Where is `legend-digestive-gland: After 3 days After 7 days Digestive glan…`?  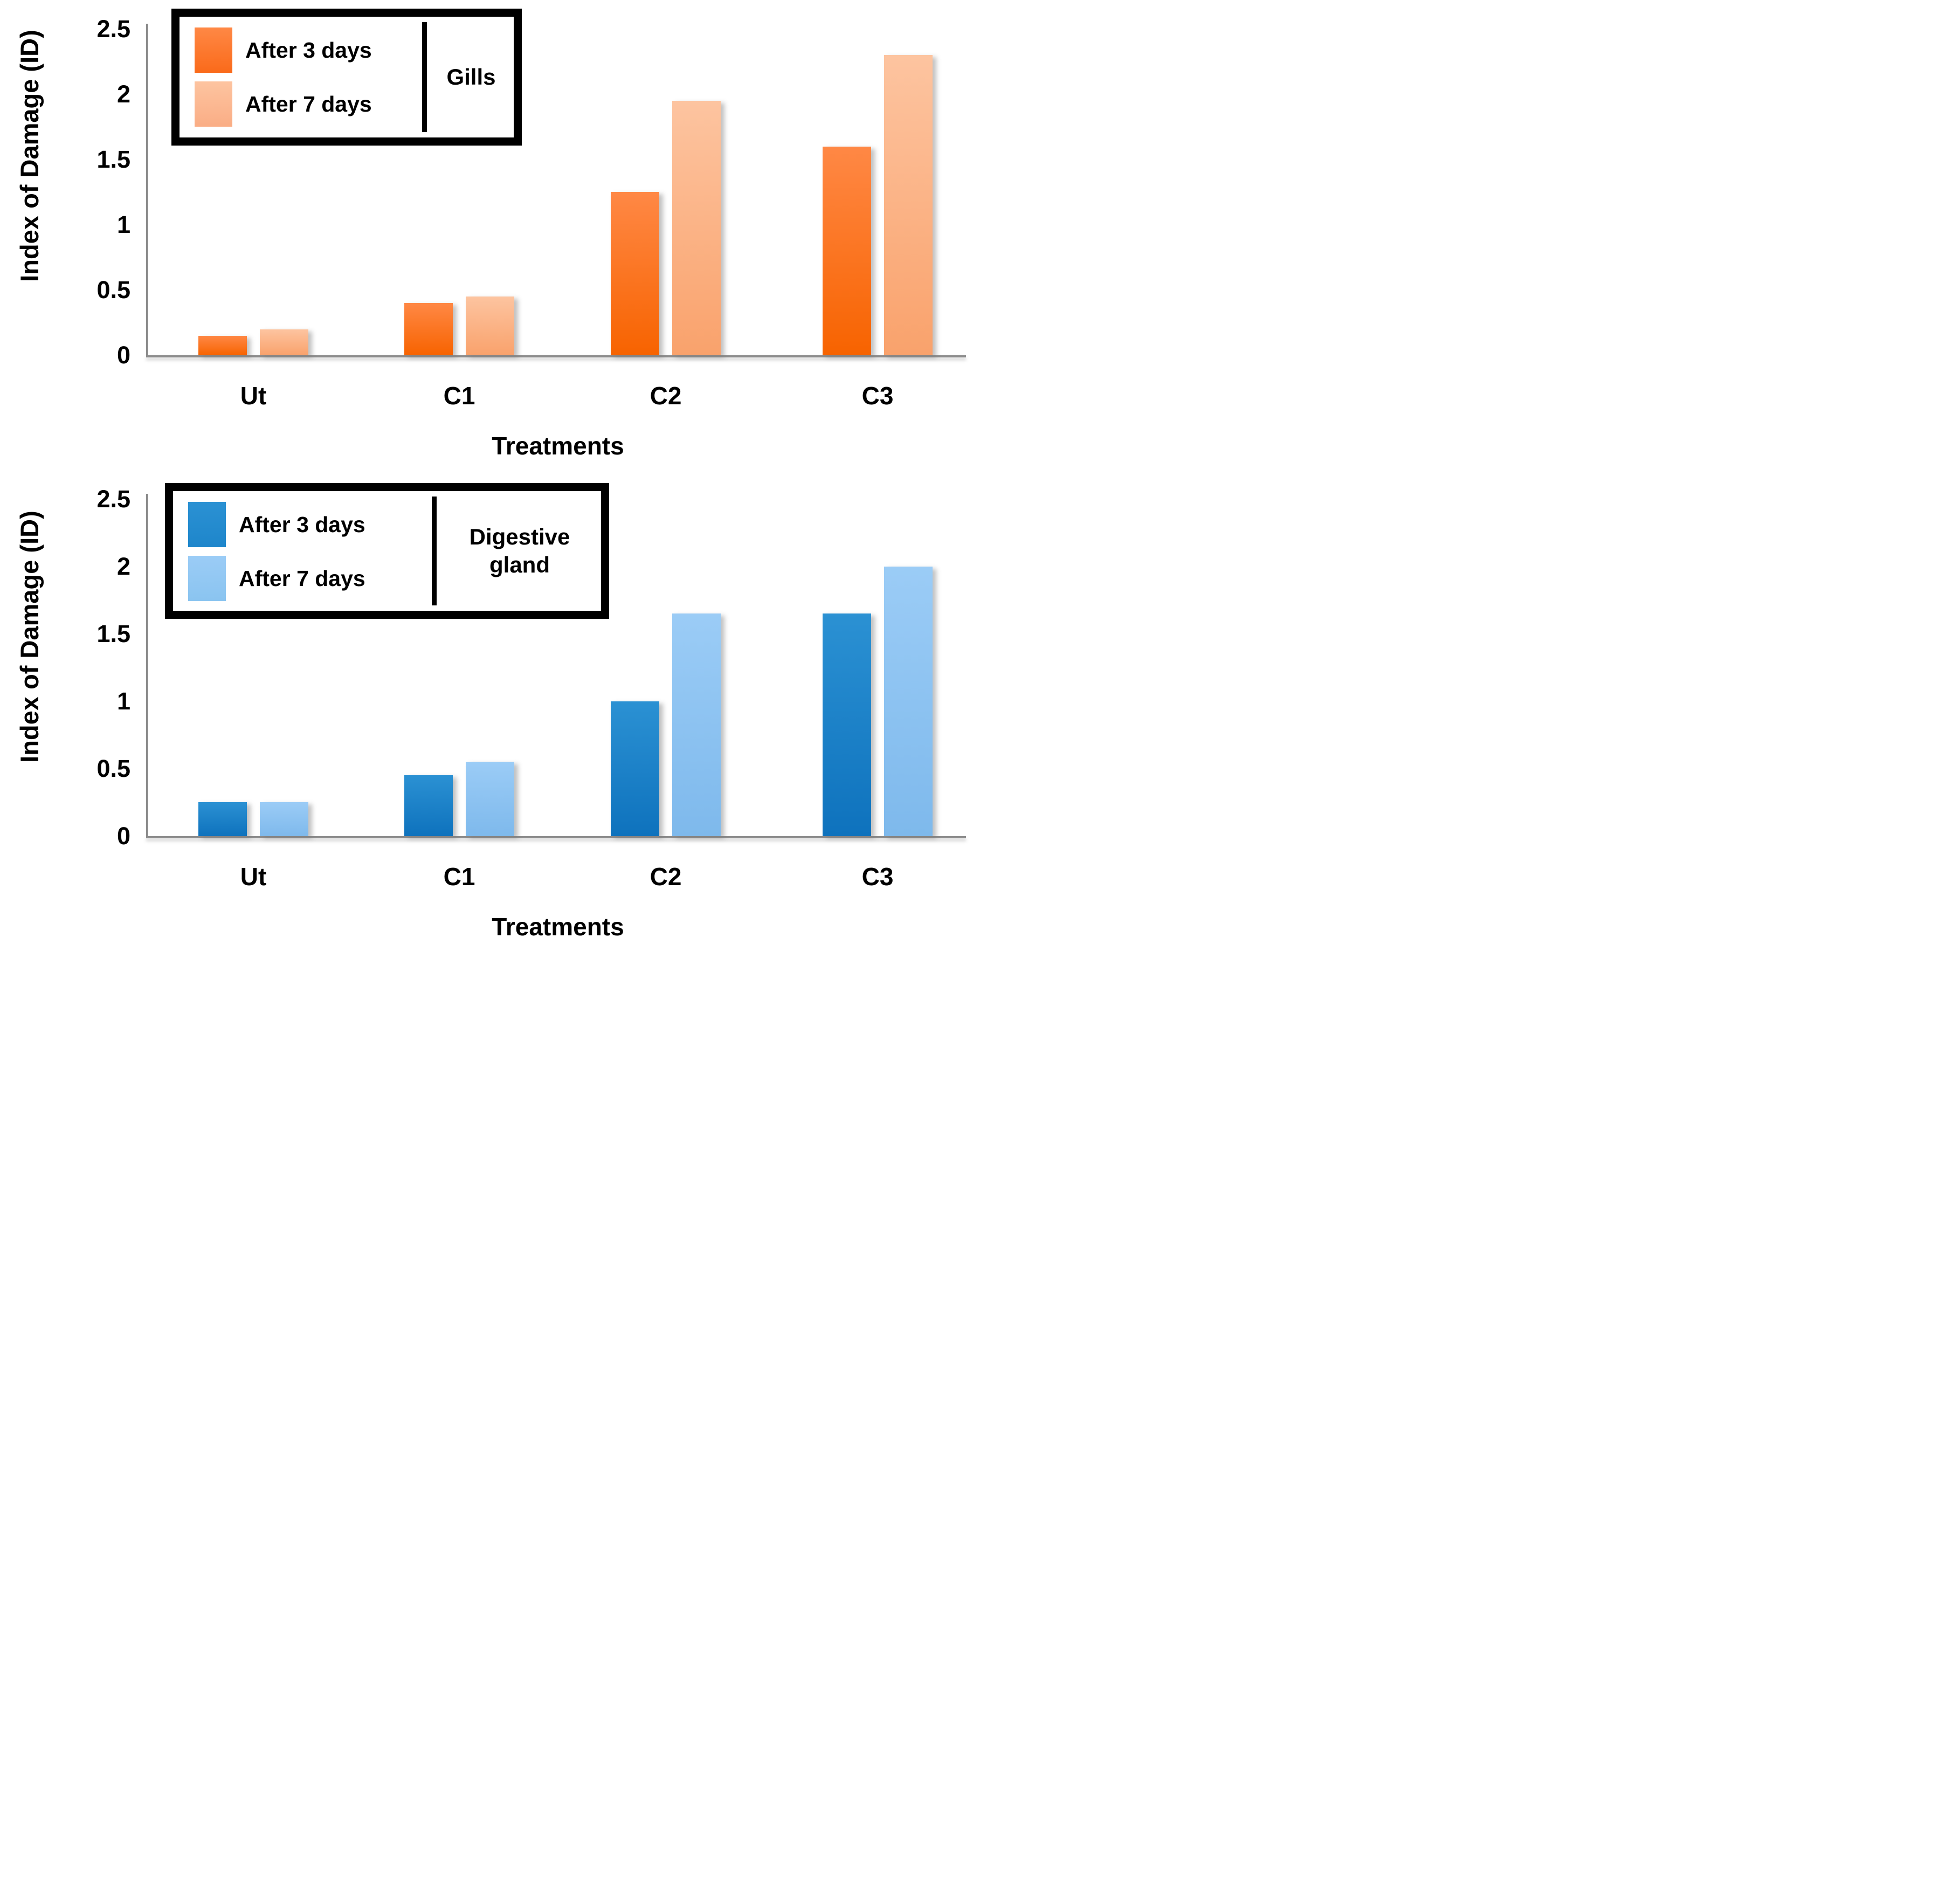 legend-digestive-gland: After 3 days After 7 days Digestive glan… is located at coordinates (387, 551).